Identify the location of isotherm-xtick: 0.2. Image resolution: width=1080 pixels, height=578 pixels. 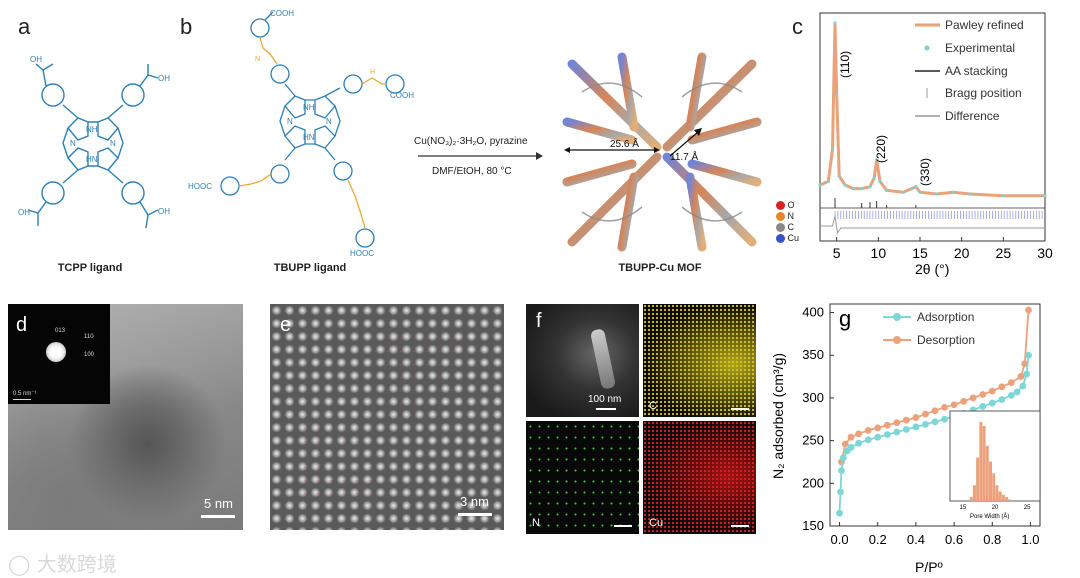
(878, 539).